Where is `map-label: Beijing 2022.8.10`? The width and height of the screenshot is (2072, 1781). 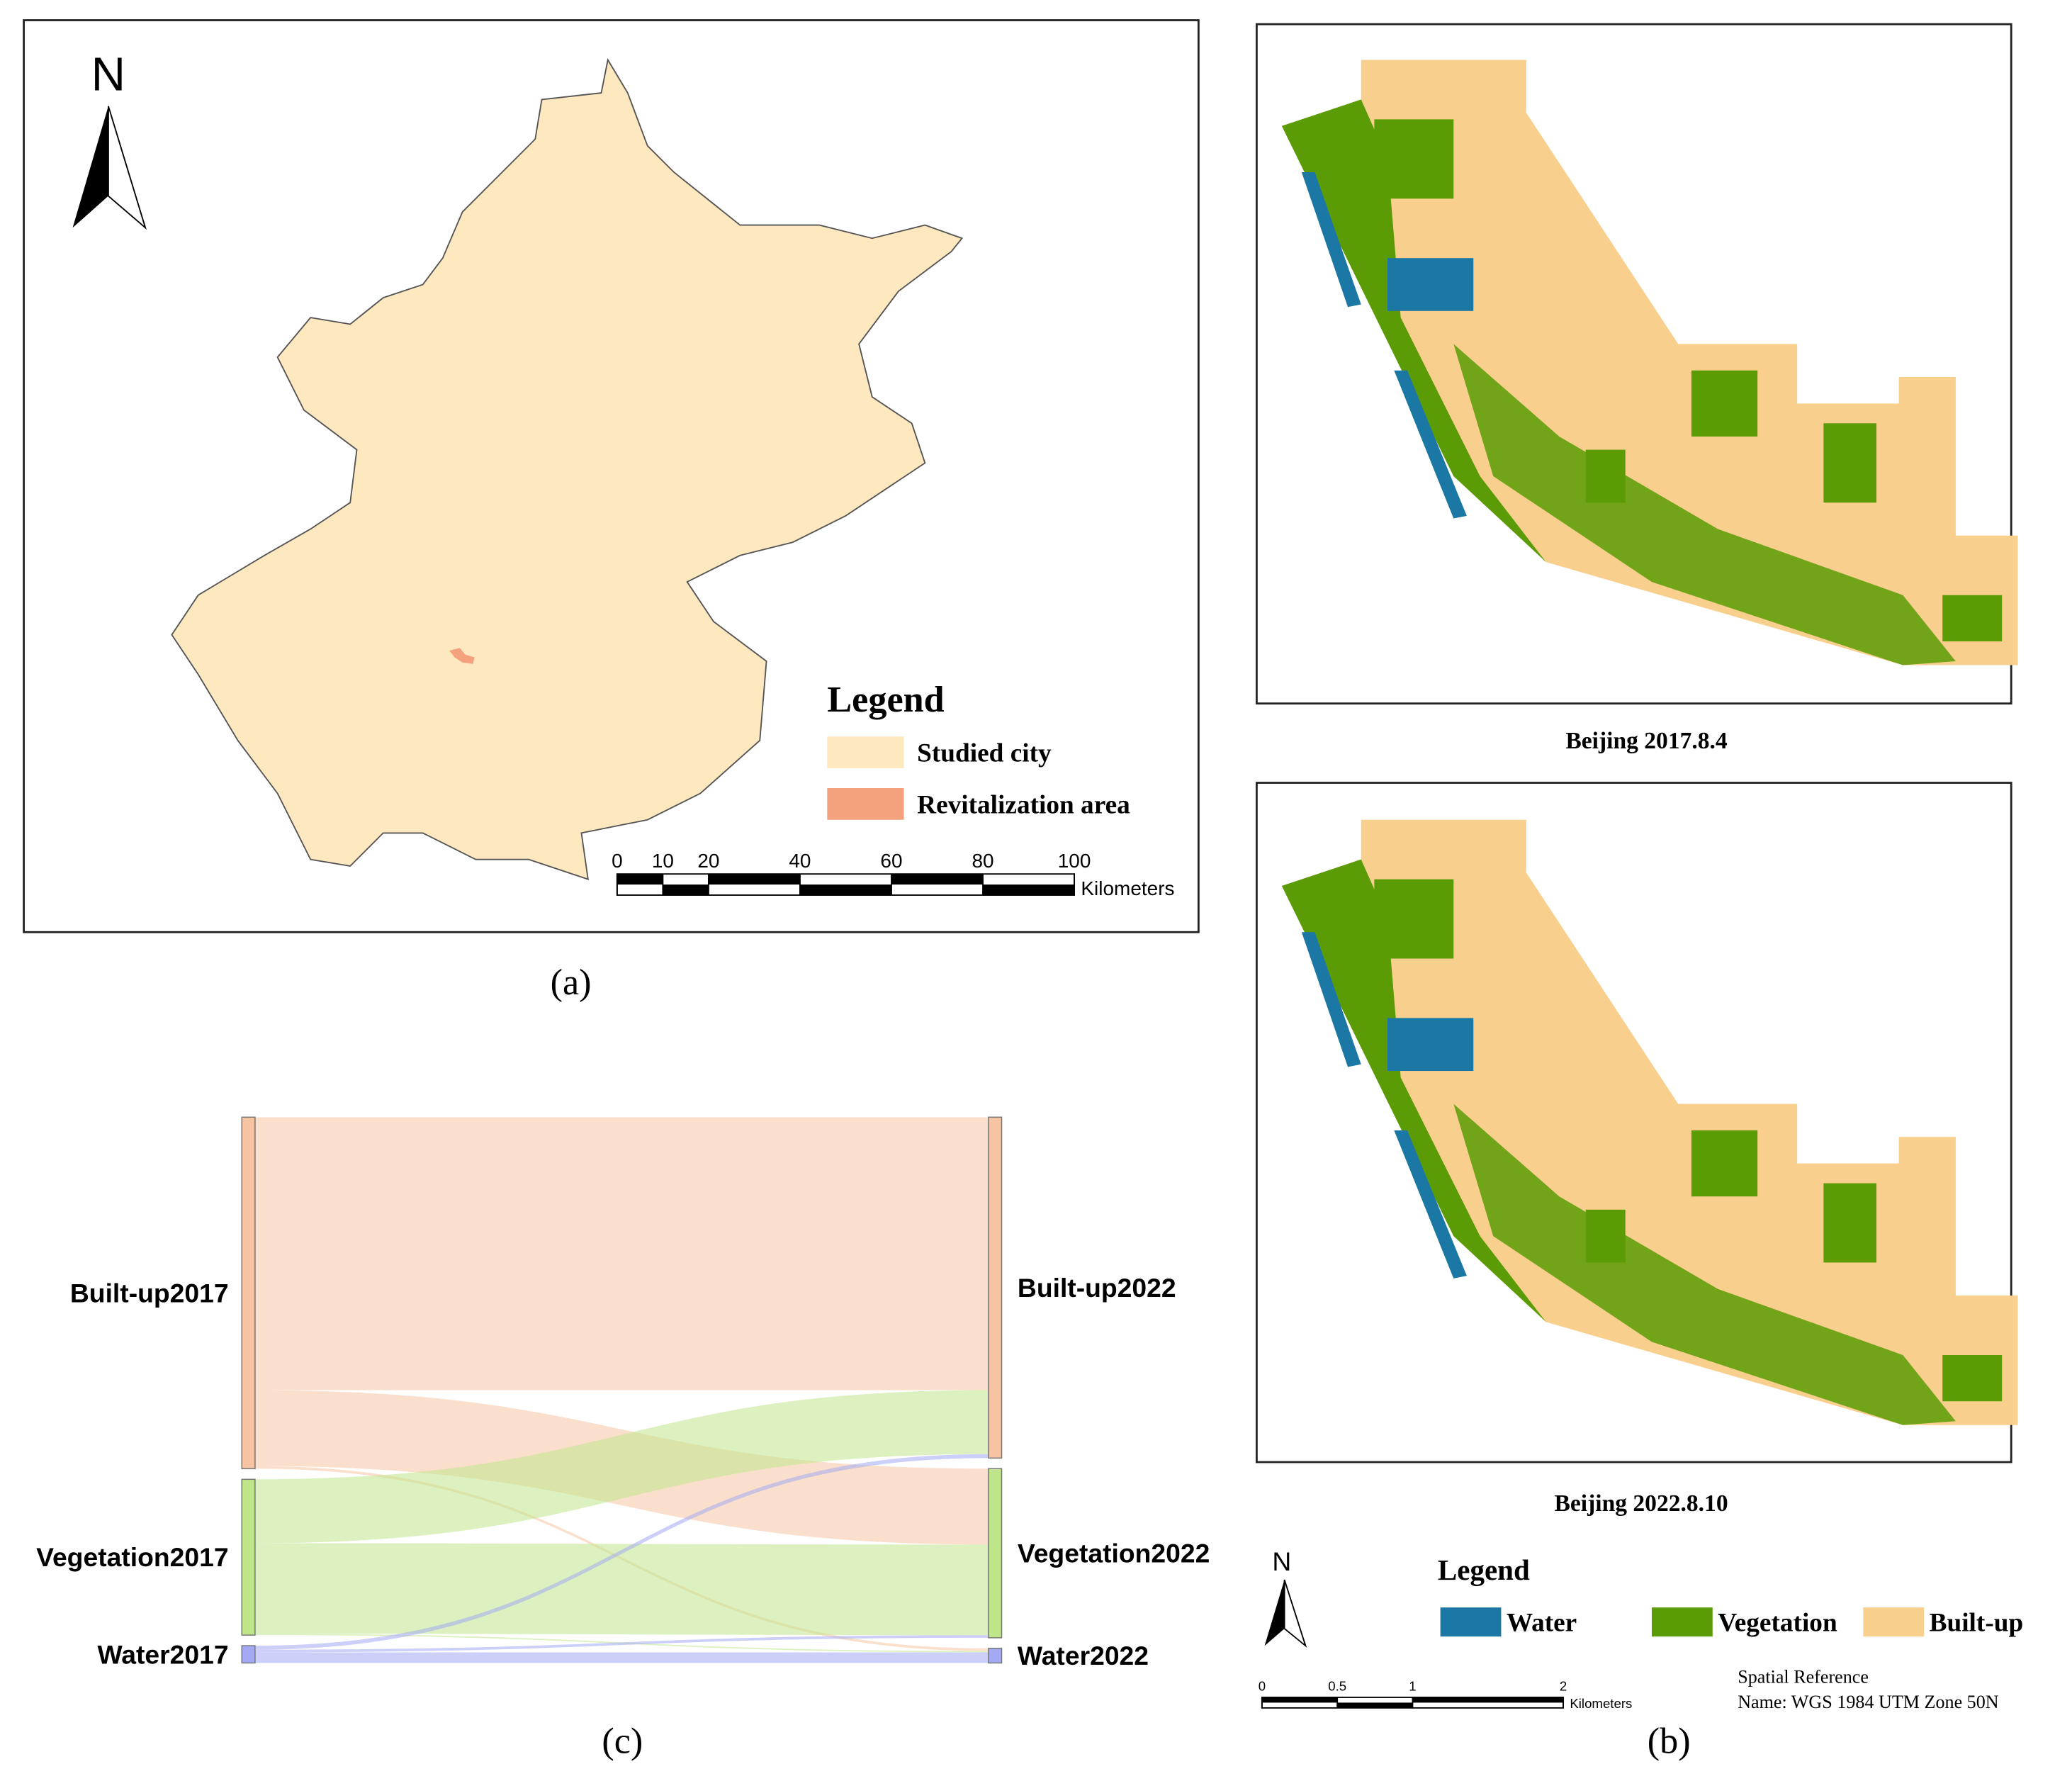
map-label: Beijing 2022.8.10 is located at coordinates (1641, 1503).